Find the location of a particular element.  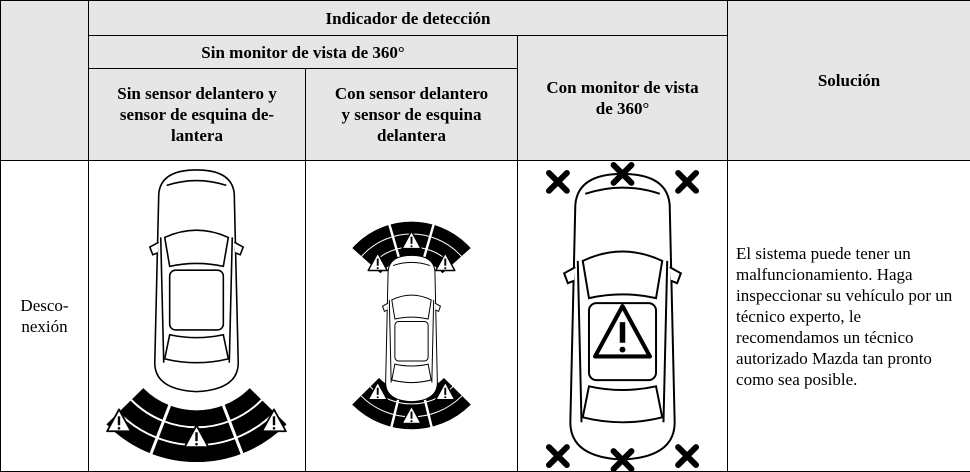

corner-cell is located at coordinates (45, 81).